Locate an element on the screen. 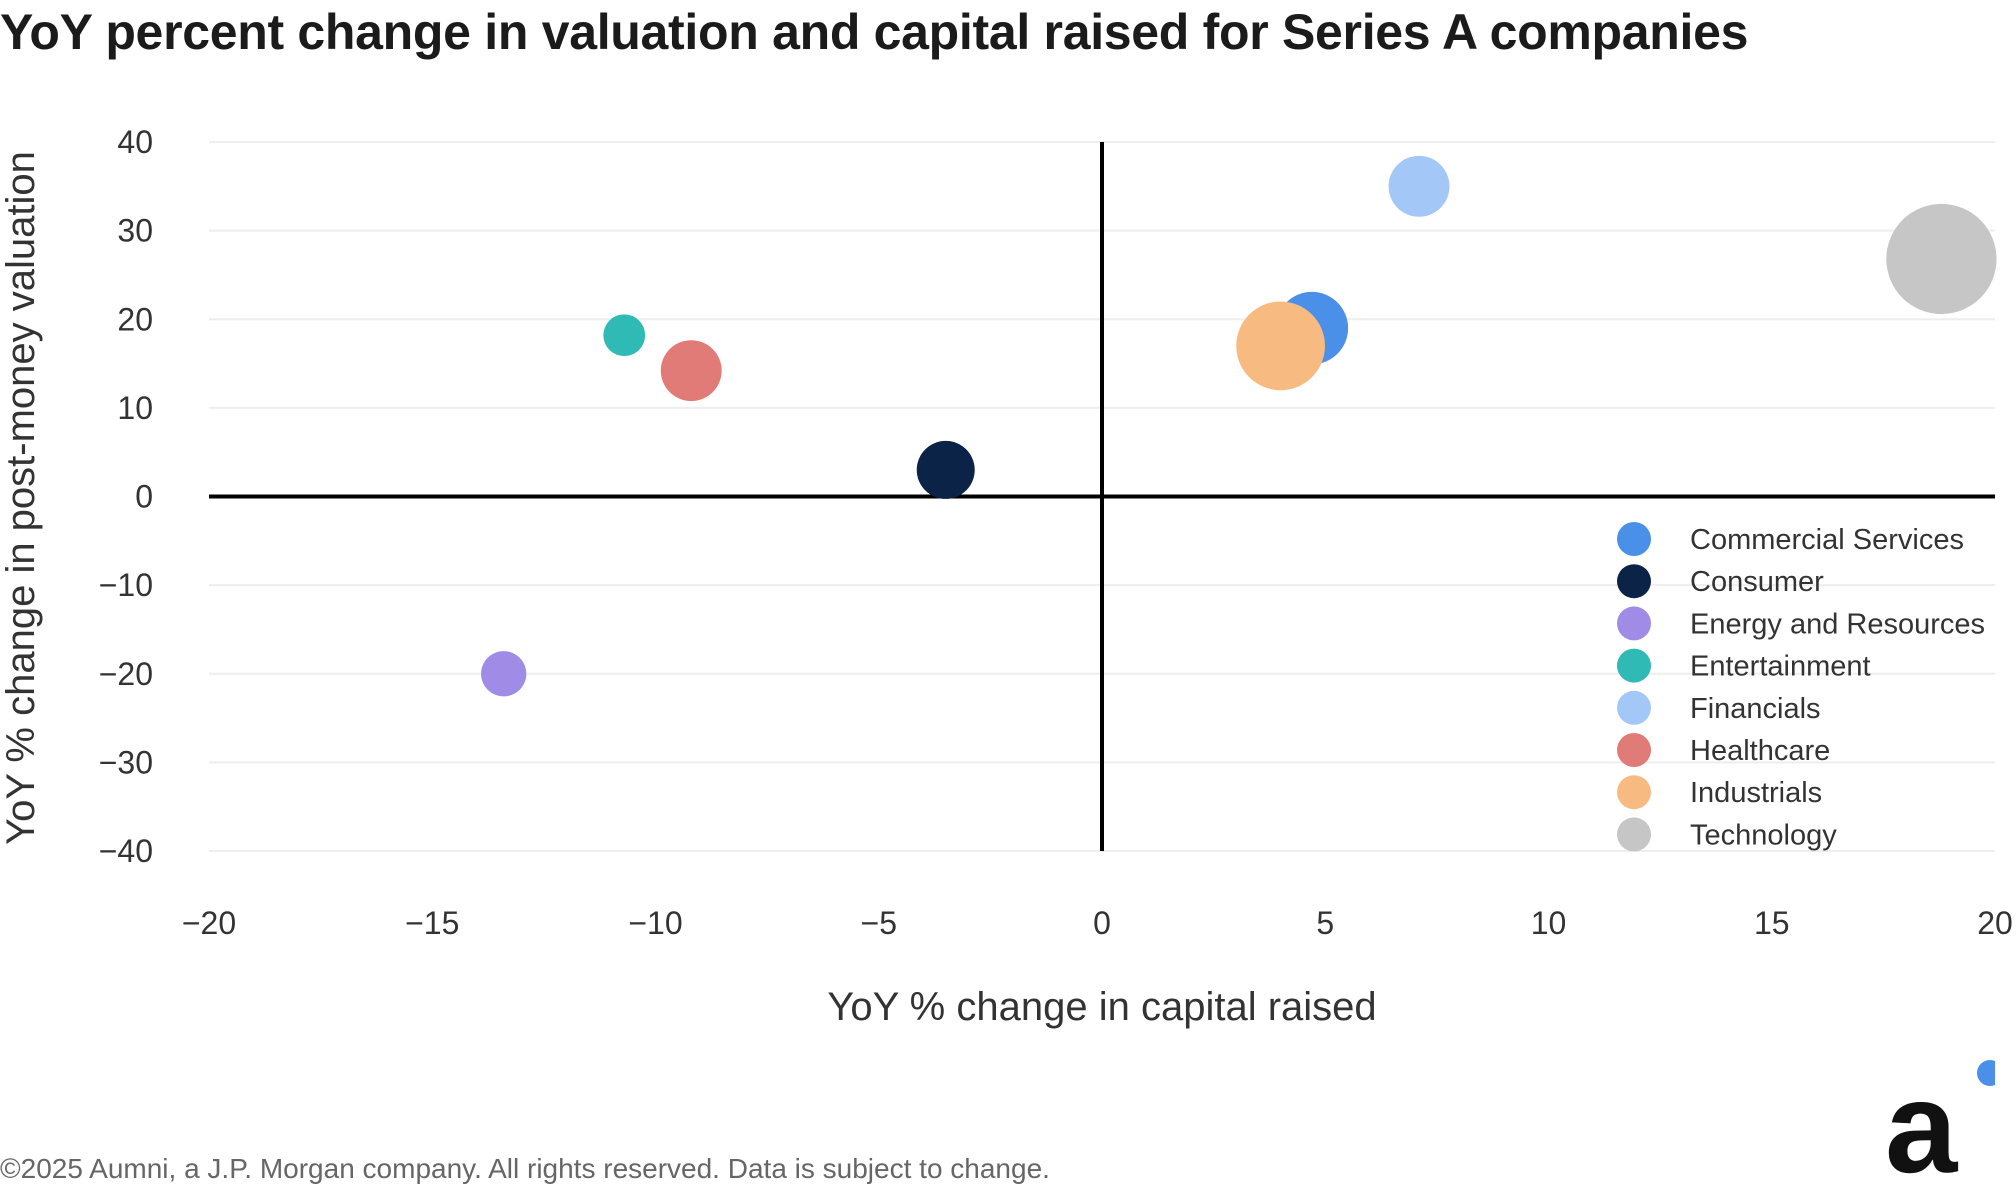 The image size is (2016, 1188). x-tick-labels: −20 −15 −10 −5 0 5 10 15 20 is located at coordinates (1097, 923).